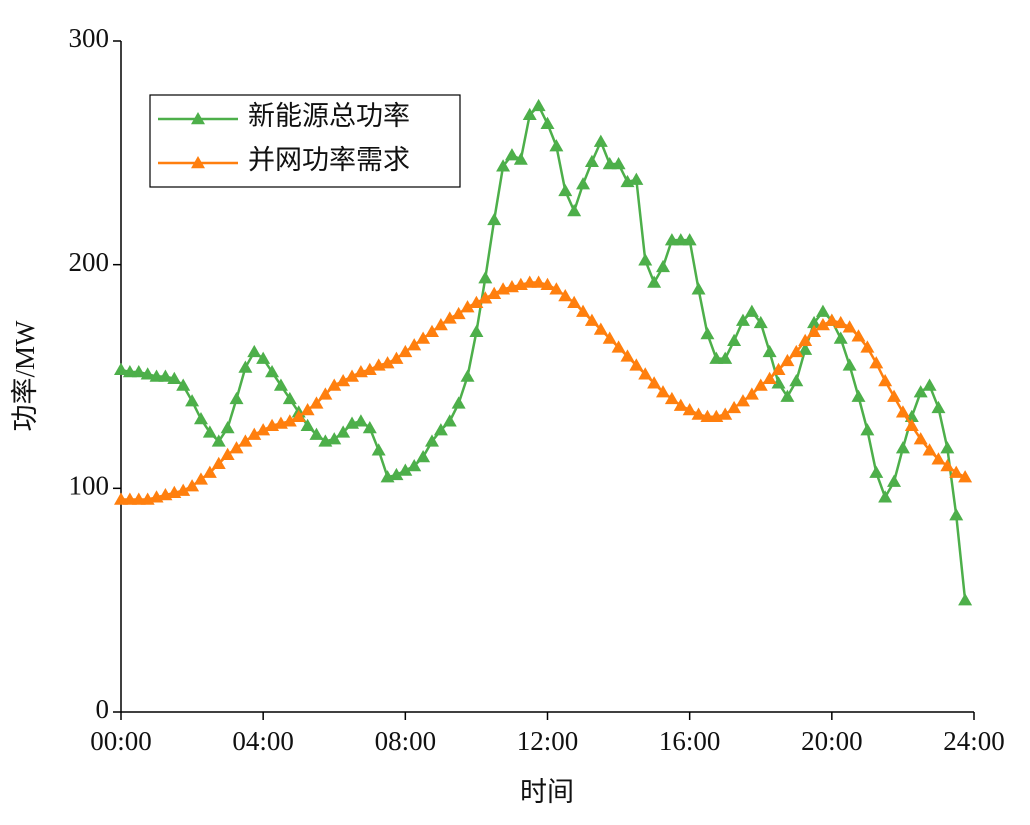 This screenshot has width=1030, height=825. Describe the element at coordinates (121, 741) in the screenshot. I see `x-tick-label: 00:00` at that location.